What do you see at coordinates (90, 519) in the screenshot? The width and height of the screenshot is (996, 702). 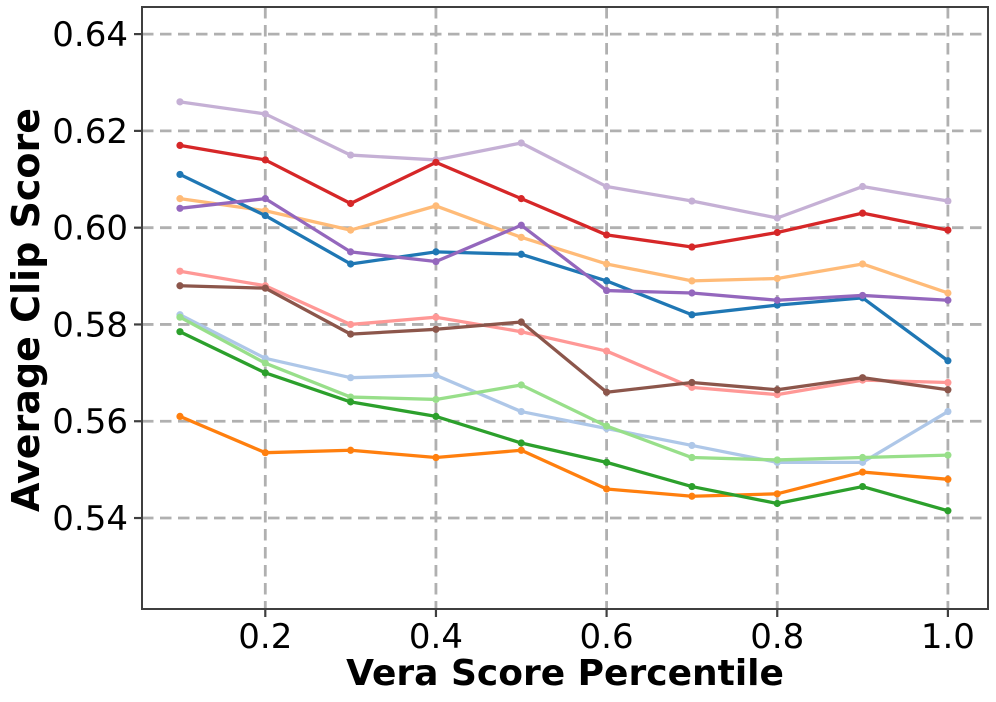 I see `y-tick-label: 0.54` at bounding box center [90, 519].